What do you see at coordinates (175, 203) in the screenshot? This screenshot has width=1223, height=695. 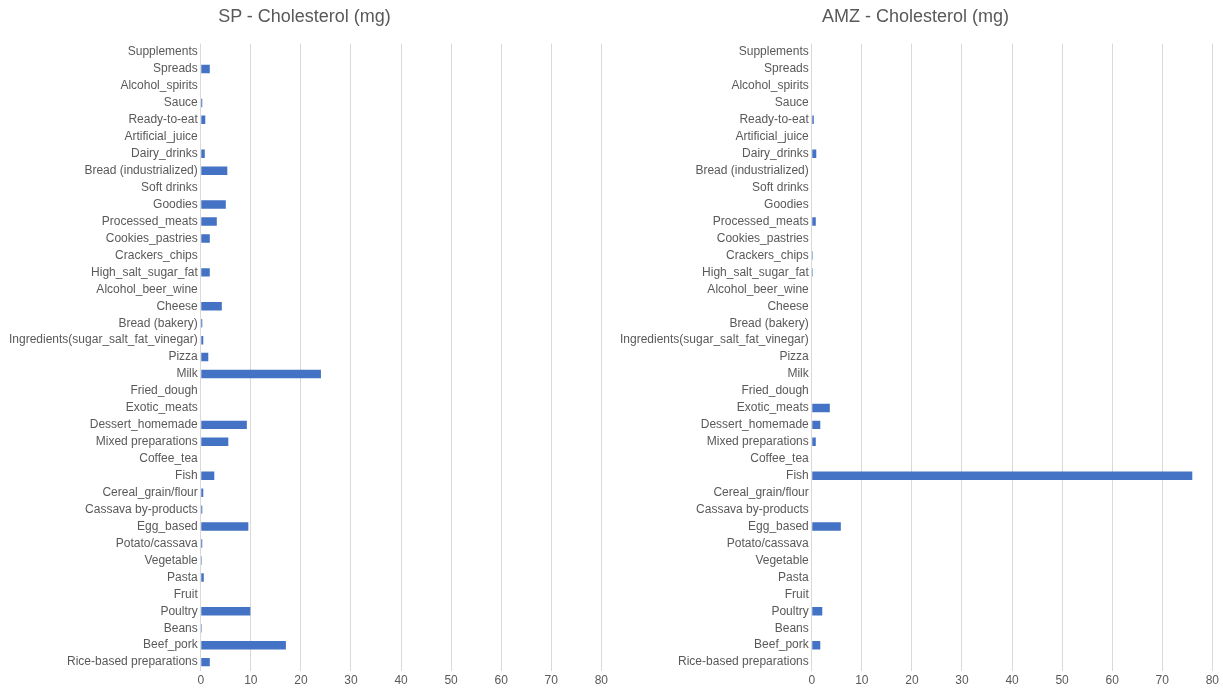 I see `y-tick-label: Goodies` at bounding box center [175, 203].